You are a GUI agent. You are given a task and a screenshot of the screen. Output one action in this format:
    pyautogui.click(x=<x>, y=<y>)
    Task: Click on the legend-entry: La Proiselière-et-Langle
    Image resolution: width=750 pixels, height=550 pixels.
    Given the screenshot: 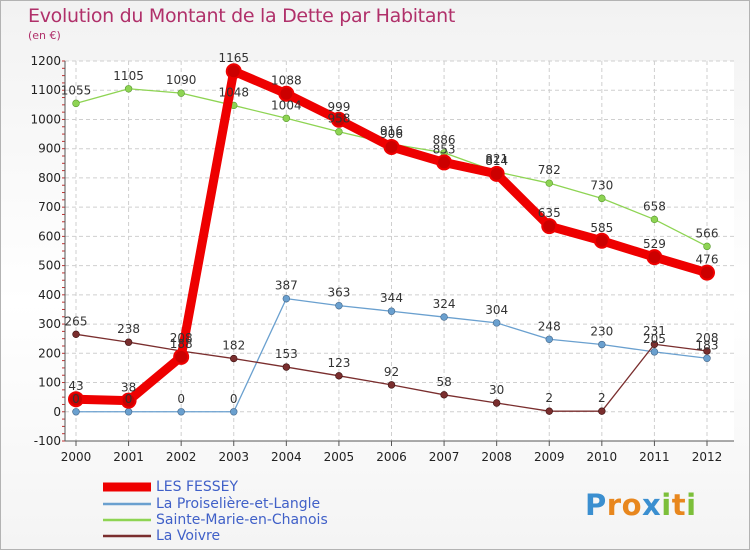 What is the action you would take?
    pyautogui.click(x=238, y=504)
    